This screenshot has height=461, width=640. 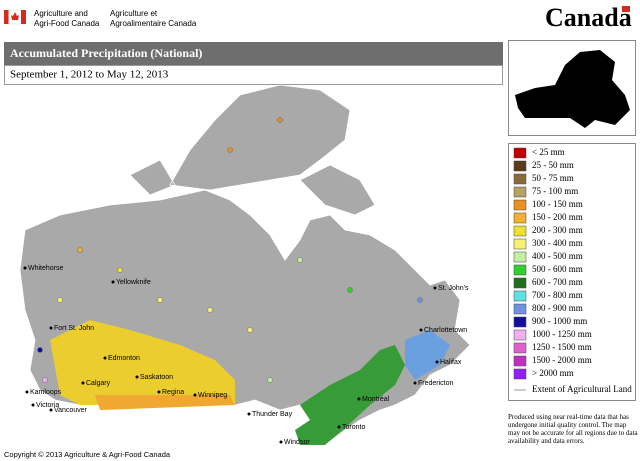 I want to click on city-label: Calgary, so click(x=98, y=383).